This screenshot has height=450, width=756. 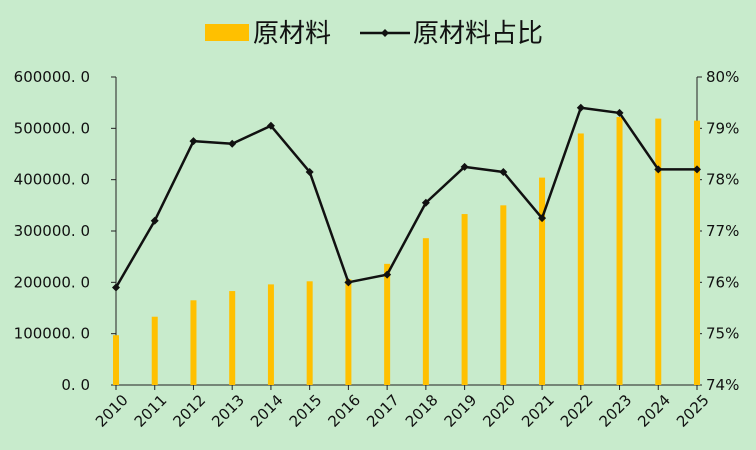 What do you see at coordinates (722, 282) in the screenshot?
I see `y-right-tick-label: 76%` at bounding box center [722, 282].